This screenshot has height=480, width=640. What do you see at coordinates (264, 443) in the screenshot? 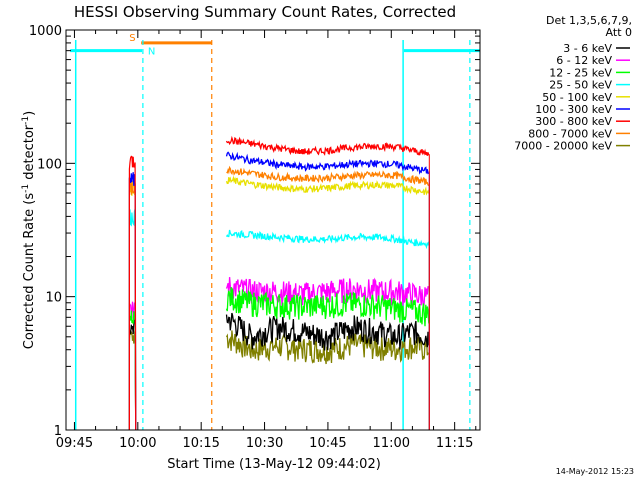
I see `x-tick-label-3: 10:30` at bounding box center [264, 443].